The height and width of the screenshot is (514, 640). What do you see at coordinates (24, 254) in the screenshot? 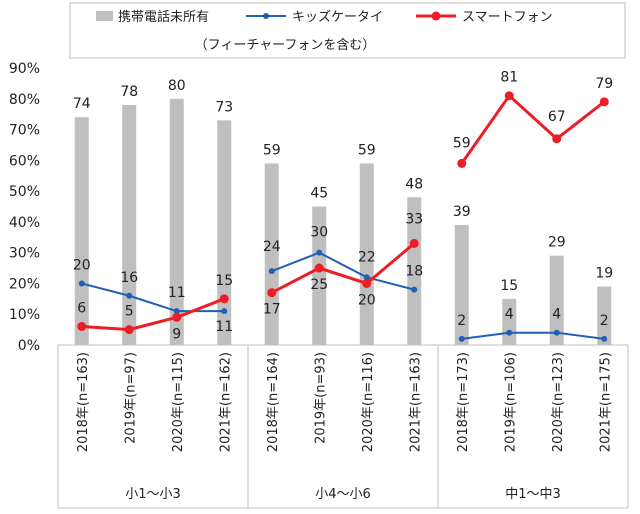
I see `y-tick-label: 30%` at bounding box center [24, 254].